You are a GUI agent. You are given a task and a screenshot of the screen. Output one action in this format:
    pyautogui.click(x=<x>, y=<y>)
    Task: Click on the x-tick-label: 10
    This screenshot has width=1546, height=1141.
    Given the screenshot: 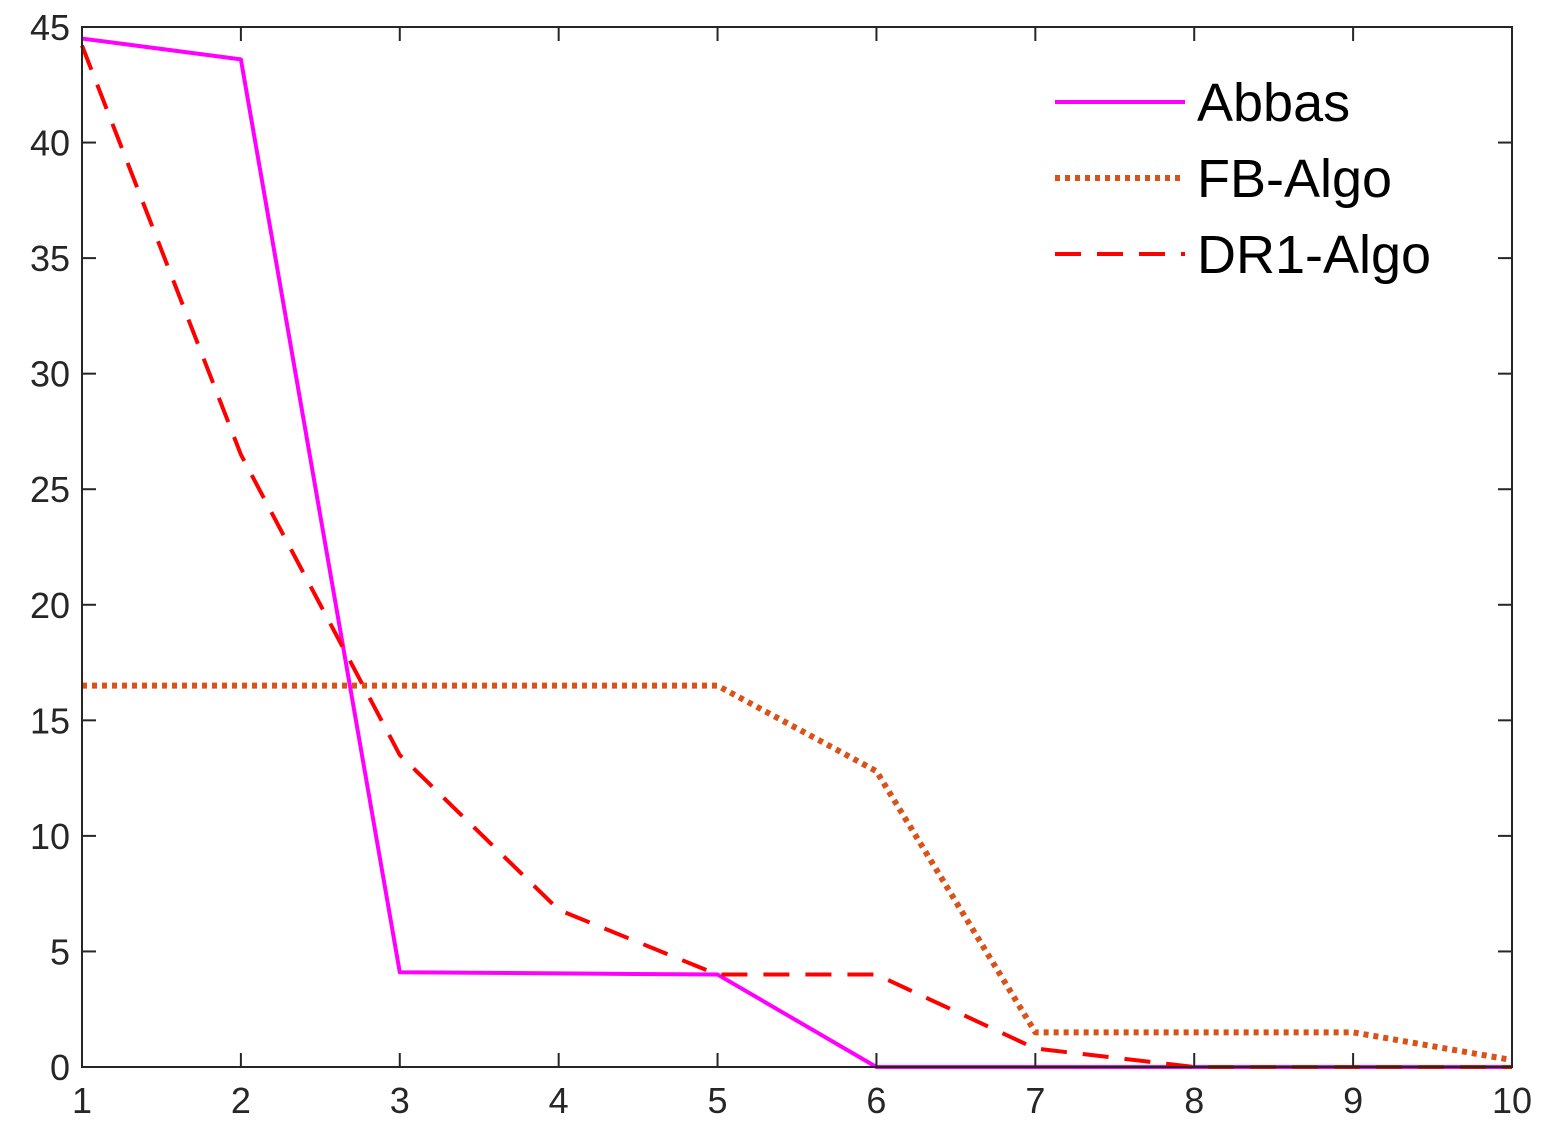 What is the action you would take?
    pyautogui.click(x=1512, y=1100)
    